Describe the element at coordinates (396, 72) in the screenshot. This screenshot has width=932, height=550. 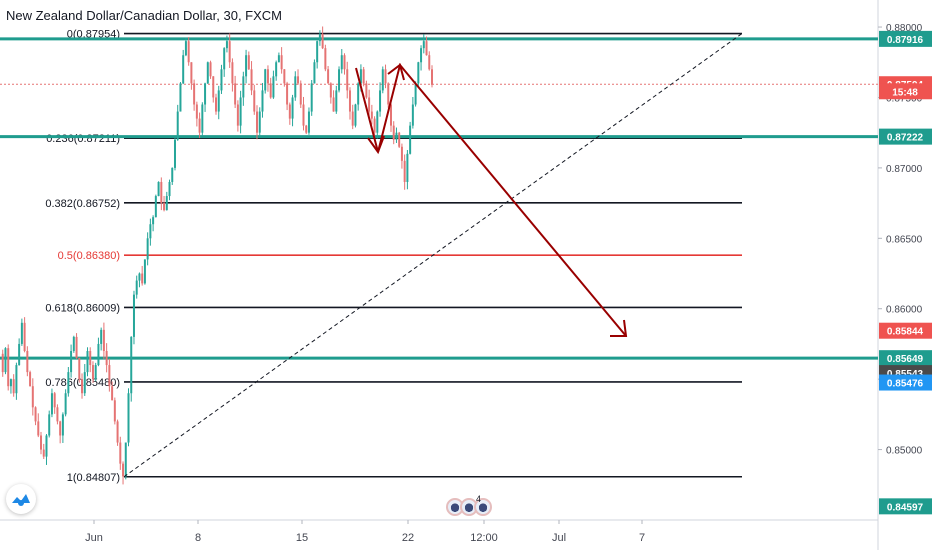
I see `arrowhead-up` at that location.